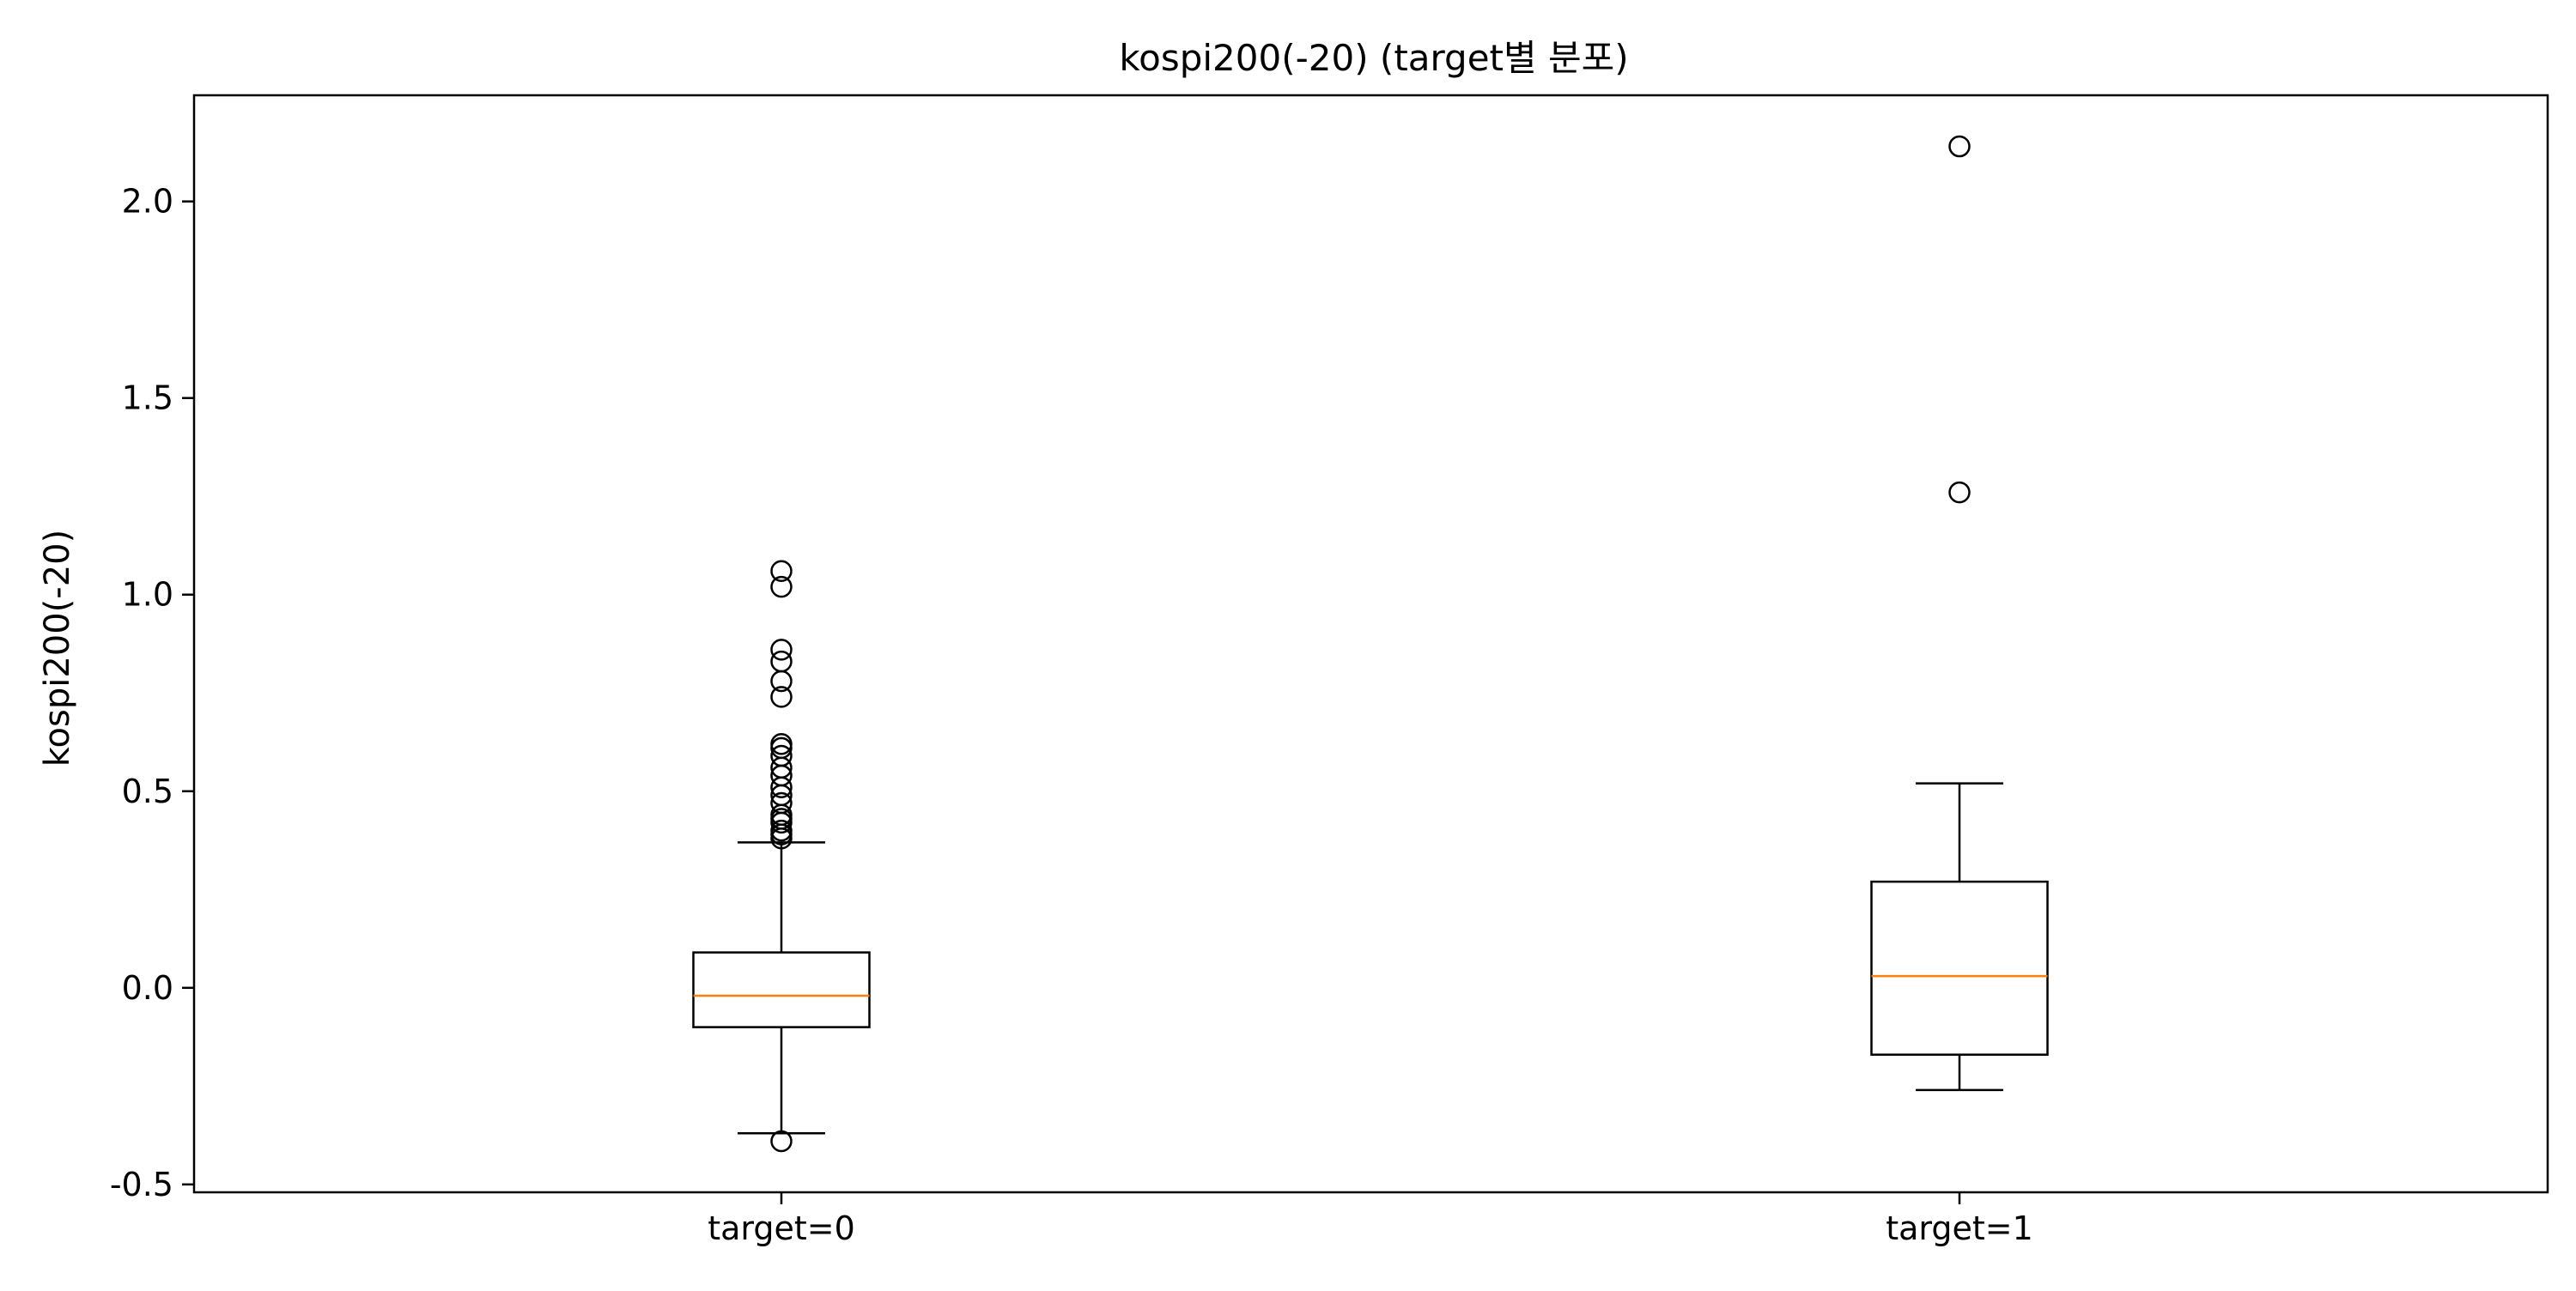 The height and width of the screenshot is (1291, 2576). I want to click on y-axis-ticks: -0.5 0.0 0.5 1.0 1.5 2.0, so click(152, 693).